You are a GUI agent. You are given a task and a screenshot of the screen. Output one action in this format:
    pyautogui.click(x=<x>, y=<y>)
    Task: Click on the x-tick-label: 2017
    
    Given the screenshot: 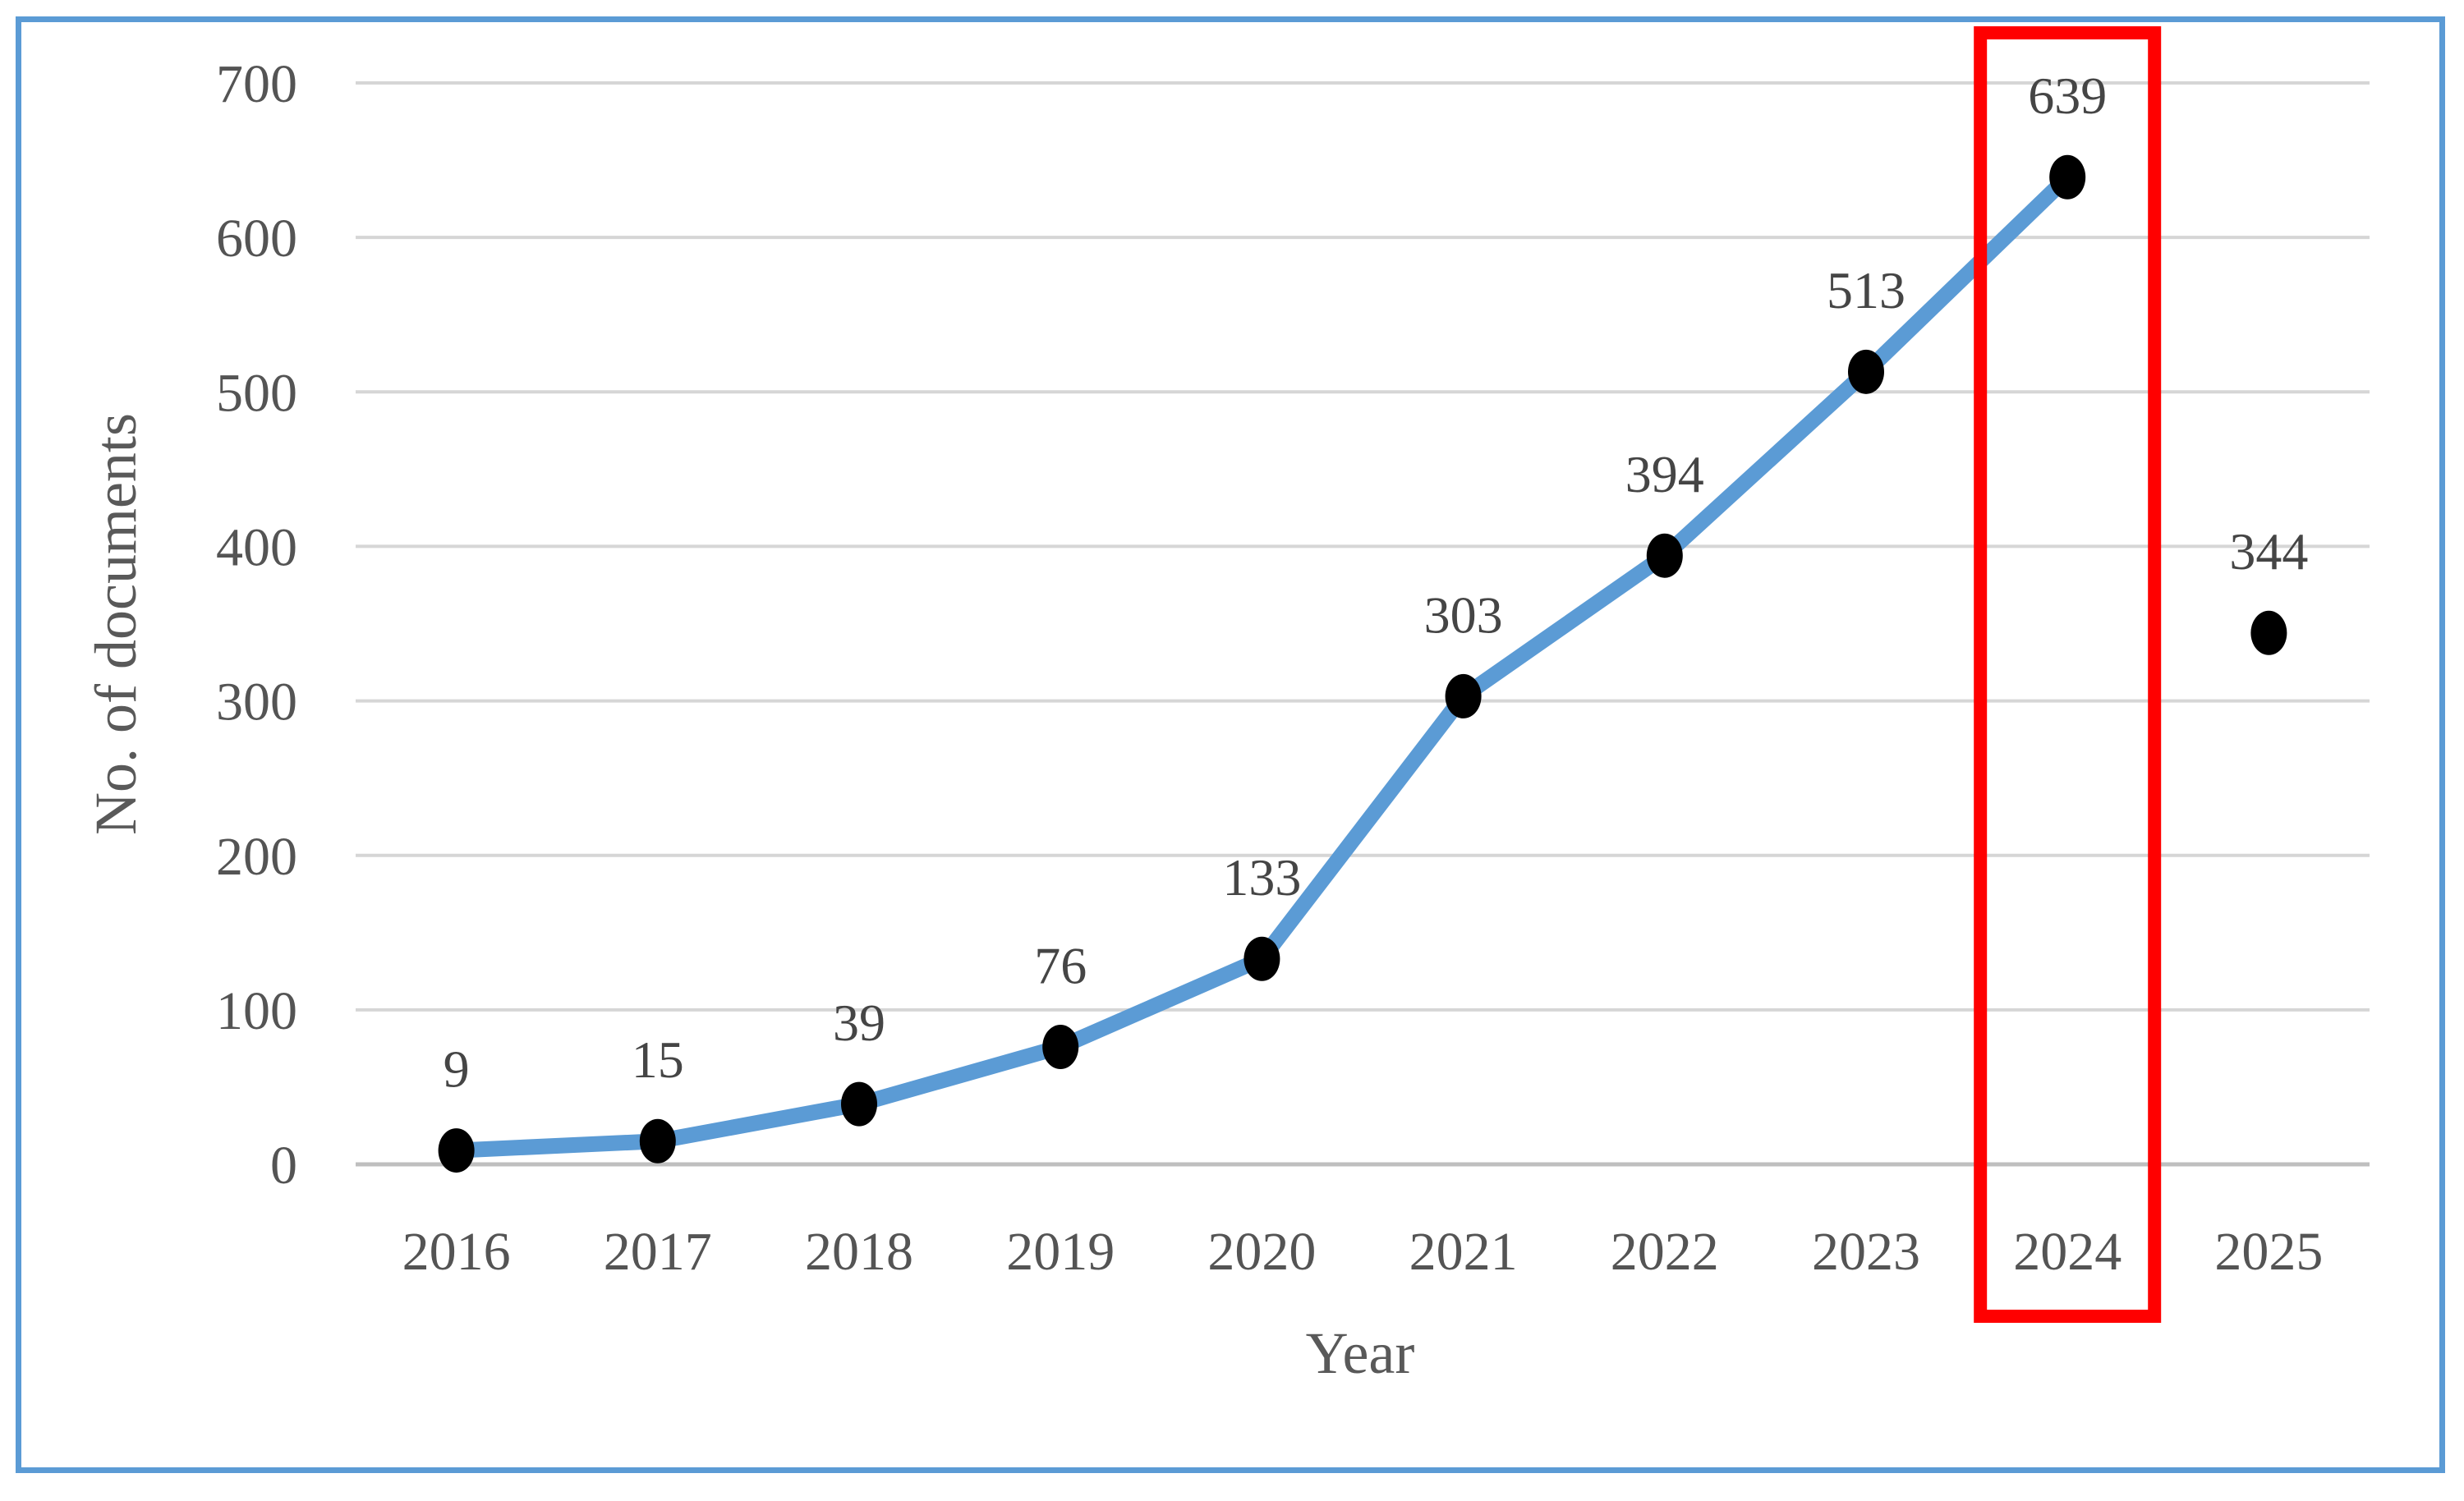 What is the action you would take?
    pyautogui.click(x=658, y=1252)
    